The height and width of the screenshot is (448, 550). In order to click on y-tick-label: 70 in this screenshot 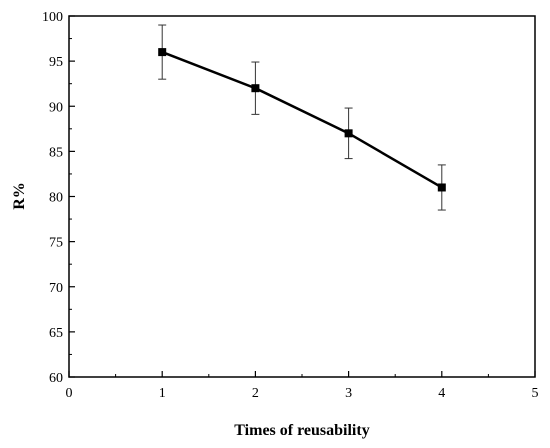, I will do `click(56, 288)`.